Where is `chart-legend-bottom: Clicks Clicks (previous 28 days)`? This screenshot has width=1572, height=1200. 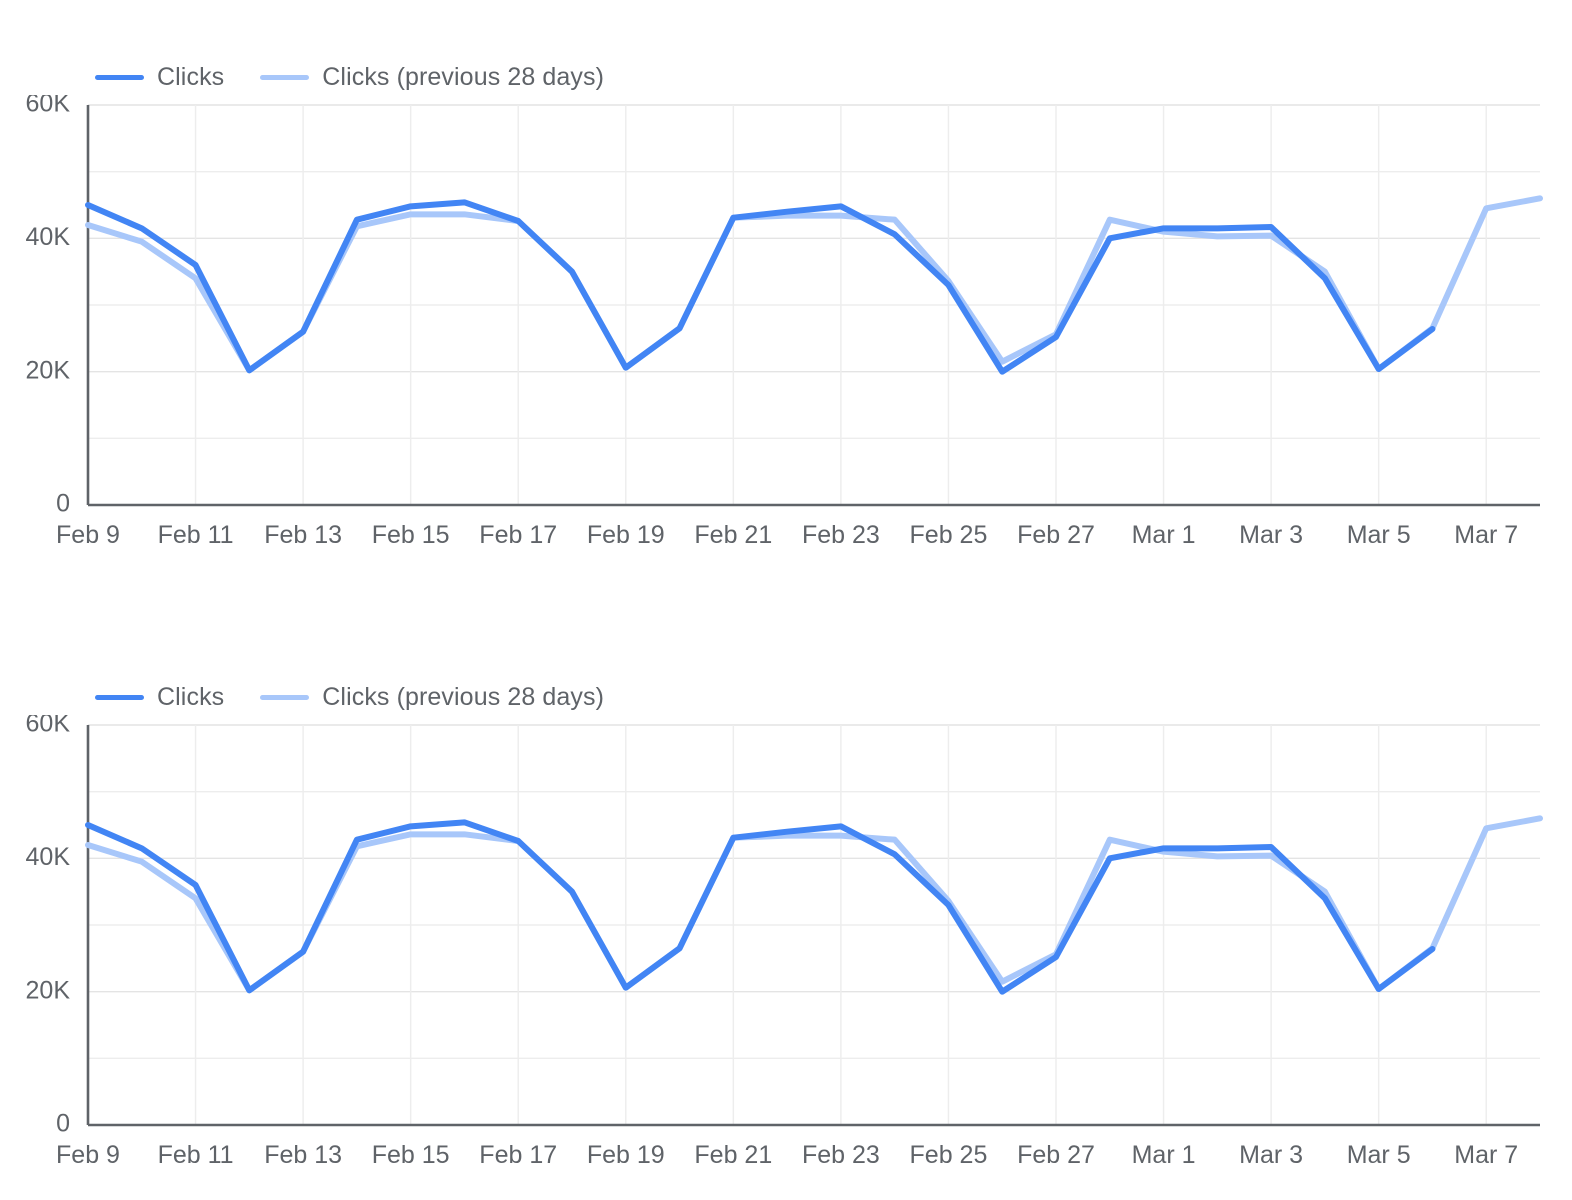 chart-legend-bottom: Clicks Clicks (previous 28 days) is located at coordinates (349, 697).